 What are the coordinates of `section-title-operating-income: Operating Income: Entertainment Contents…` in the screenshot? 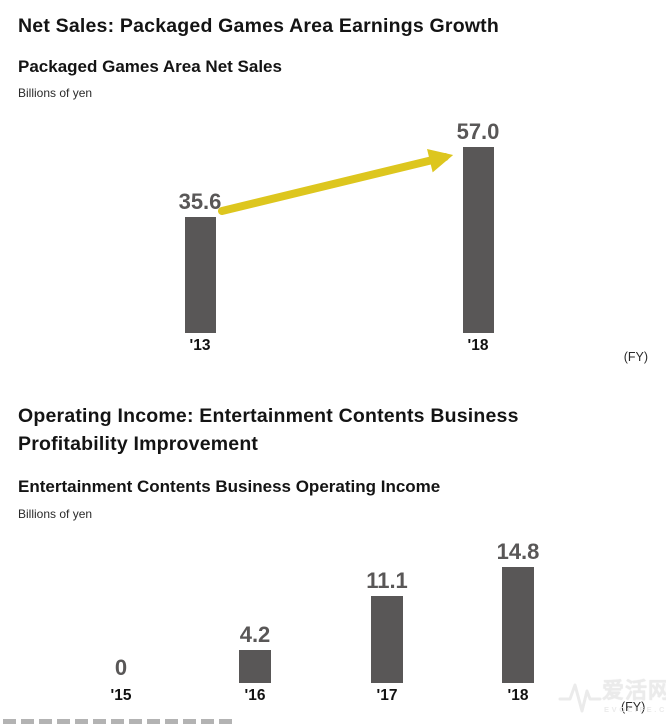 It's located at (268, 430).